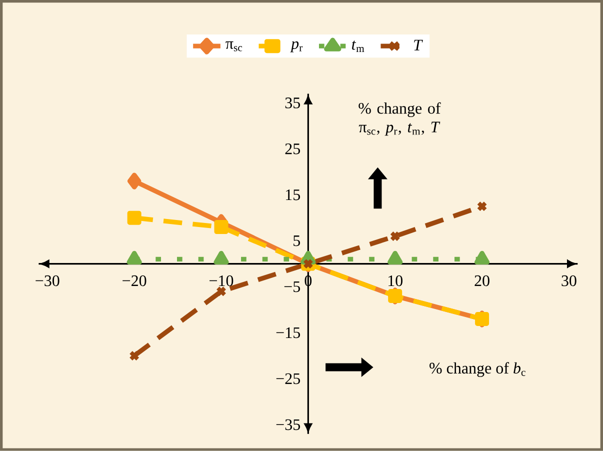 The image size is (603, 451). What do you see at coordinates (569, 280) in the screenshot?
I see `x-tick-label: 30` at bounding box center [569, 280].